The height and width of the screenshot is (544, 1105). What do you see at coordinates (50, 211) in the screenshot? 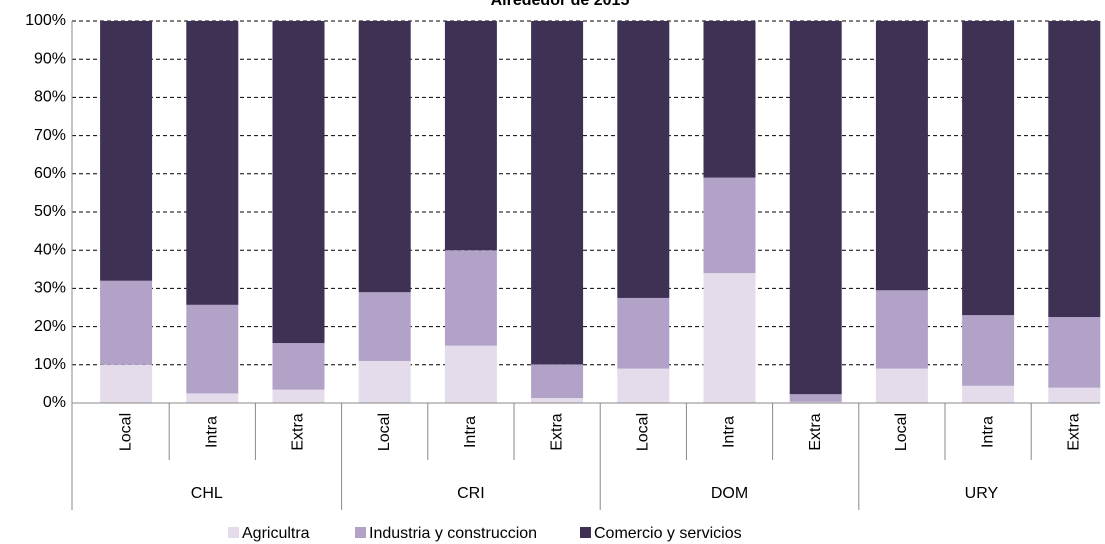
I see `y-tick-label: 50%` at bounding box center [50, 211].